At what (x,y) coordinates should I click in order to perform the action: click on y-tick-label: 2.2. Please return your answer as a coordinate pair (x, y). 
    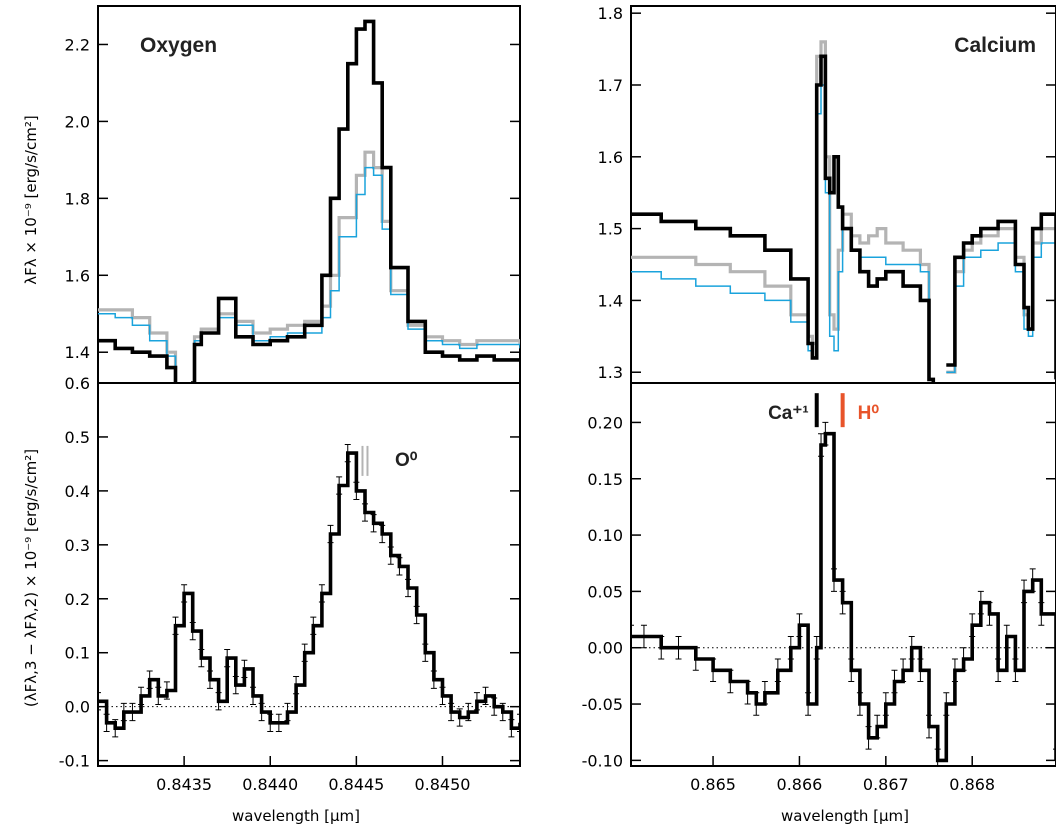
    Looking at the image, I should click on (77, 44).